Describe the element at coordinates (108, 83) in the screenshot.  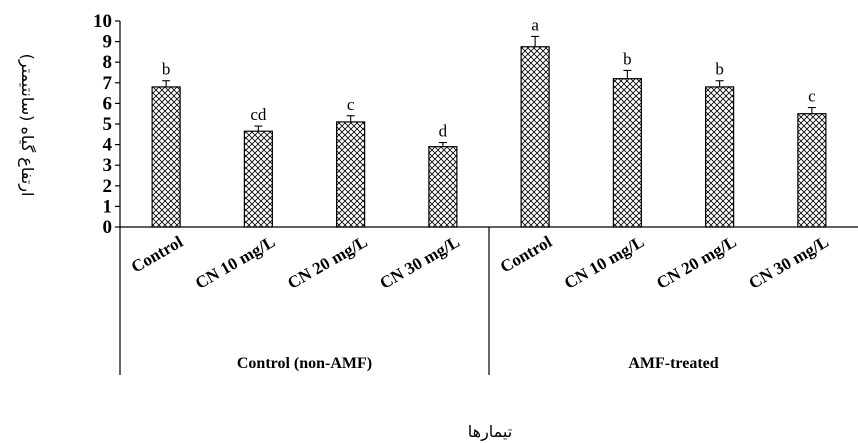
I see `y-tick-label: 7` at that location.